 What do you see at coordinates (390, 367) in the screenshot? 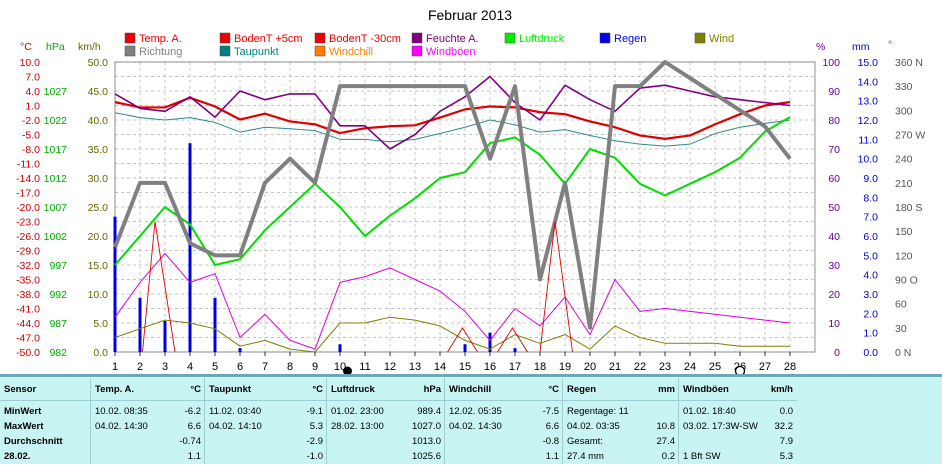
I see `x-tick-label: 12` at bounding box center [390, 367].